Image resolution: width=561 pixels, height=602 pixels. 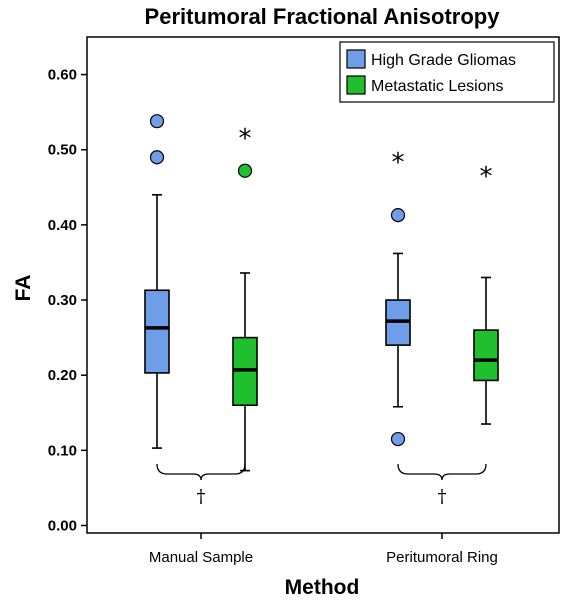 I want to click on y-axis-title: FA, so click(x=23, y=288).